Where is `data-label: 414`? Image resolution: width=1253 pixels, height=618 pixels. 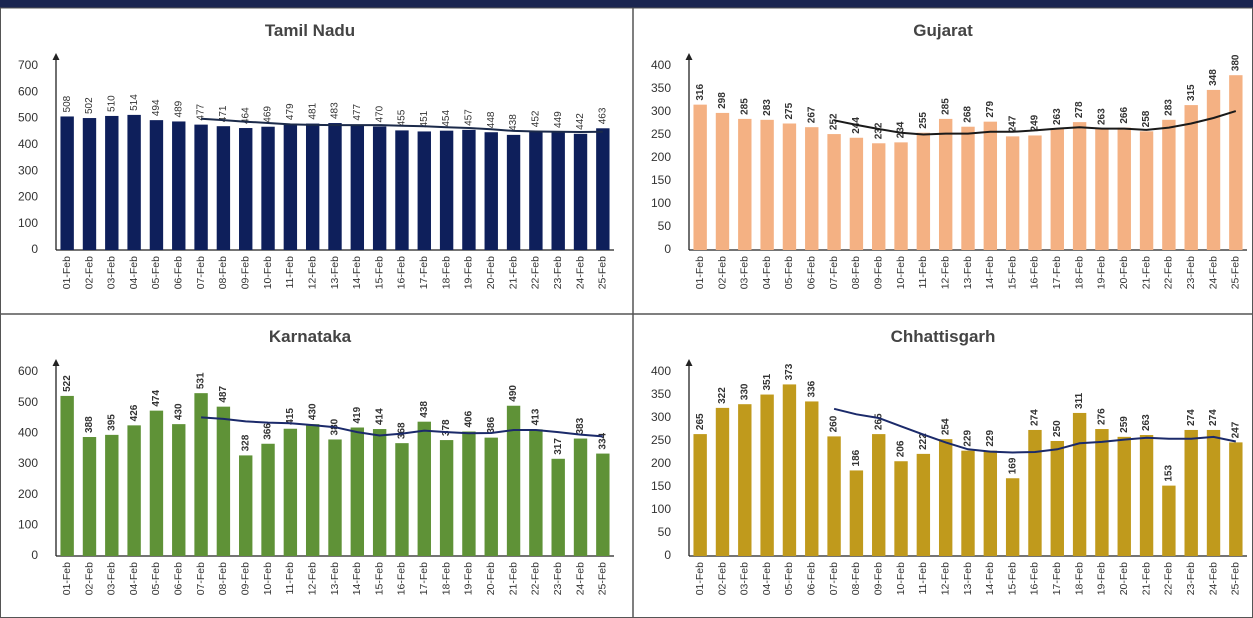 data-label: 414 is located at coordinates (379, 416).